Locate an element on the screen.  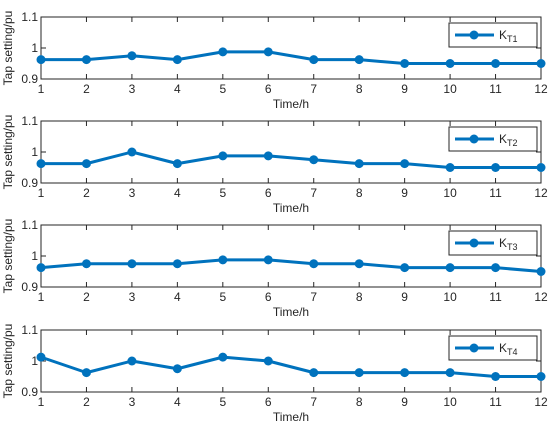
legend: KT1 is located at coordinates (493, 35).